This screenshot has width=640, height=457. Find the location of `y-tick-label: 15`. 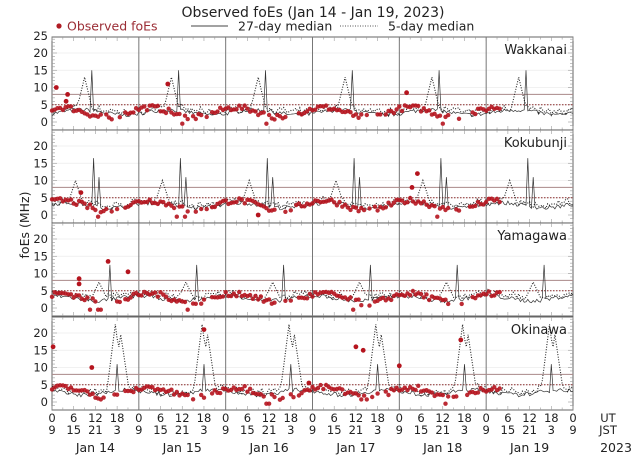

y-tick-label: 15 is located at coordinates (40, 163).